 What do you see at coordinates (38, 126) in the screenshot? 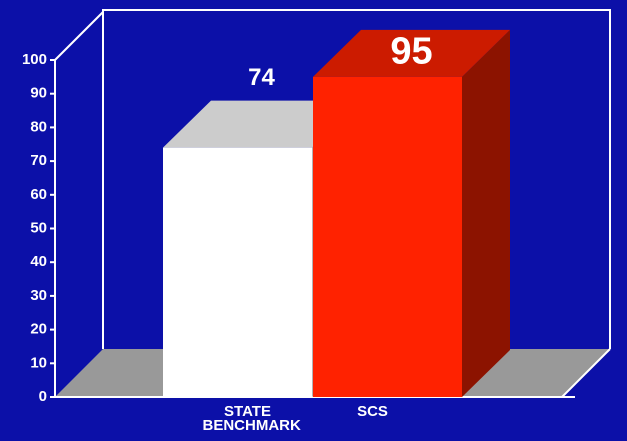
I see `y-tick-label: 80` at bounding box center [38, 126].